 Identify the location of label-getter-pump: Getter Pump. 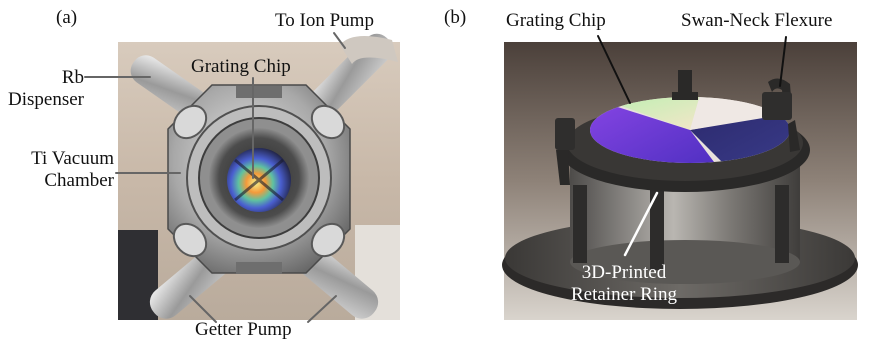
(243, 329).